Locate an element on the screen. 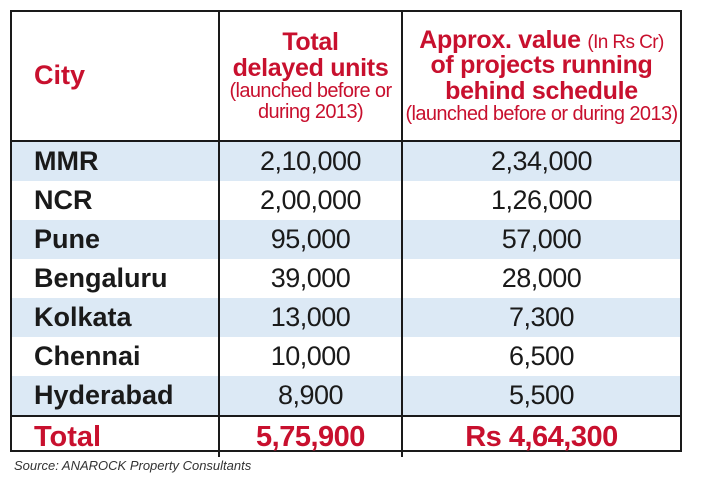 Image resolution: width=718 pixels, height=498 pixels. total-approx-value: Rs 4,64,300 is located at coordinates (541, 436).